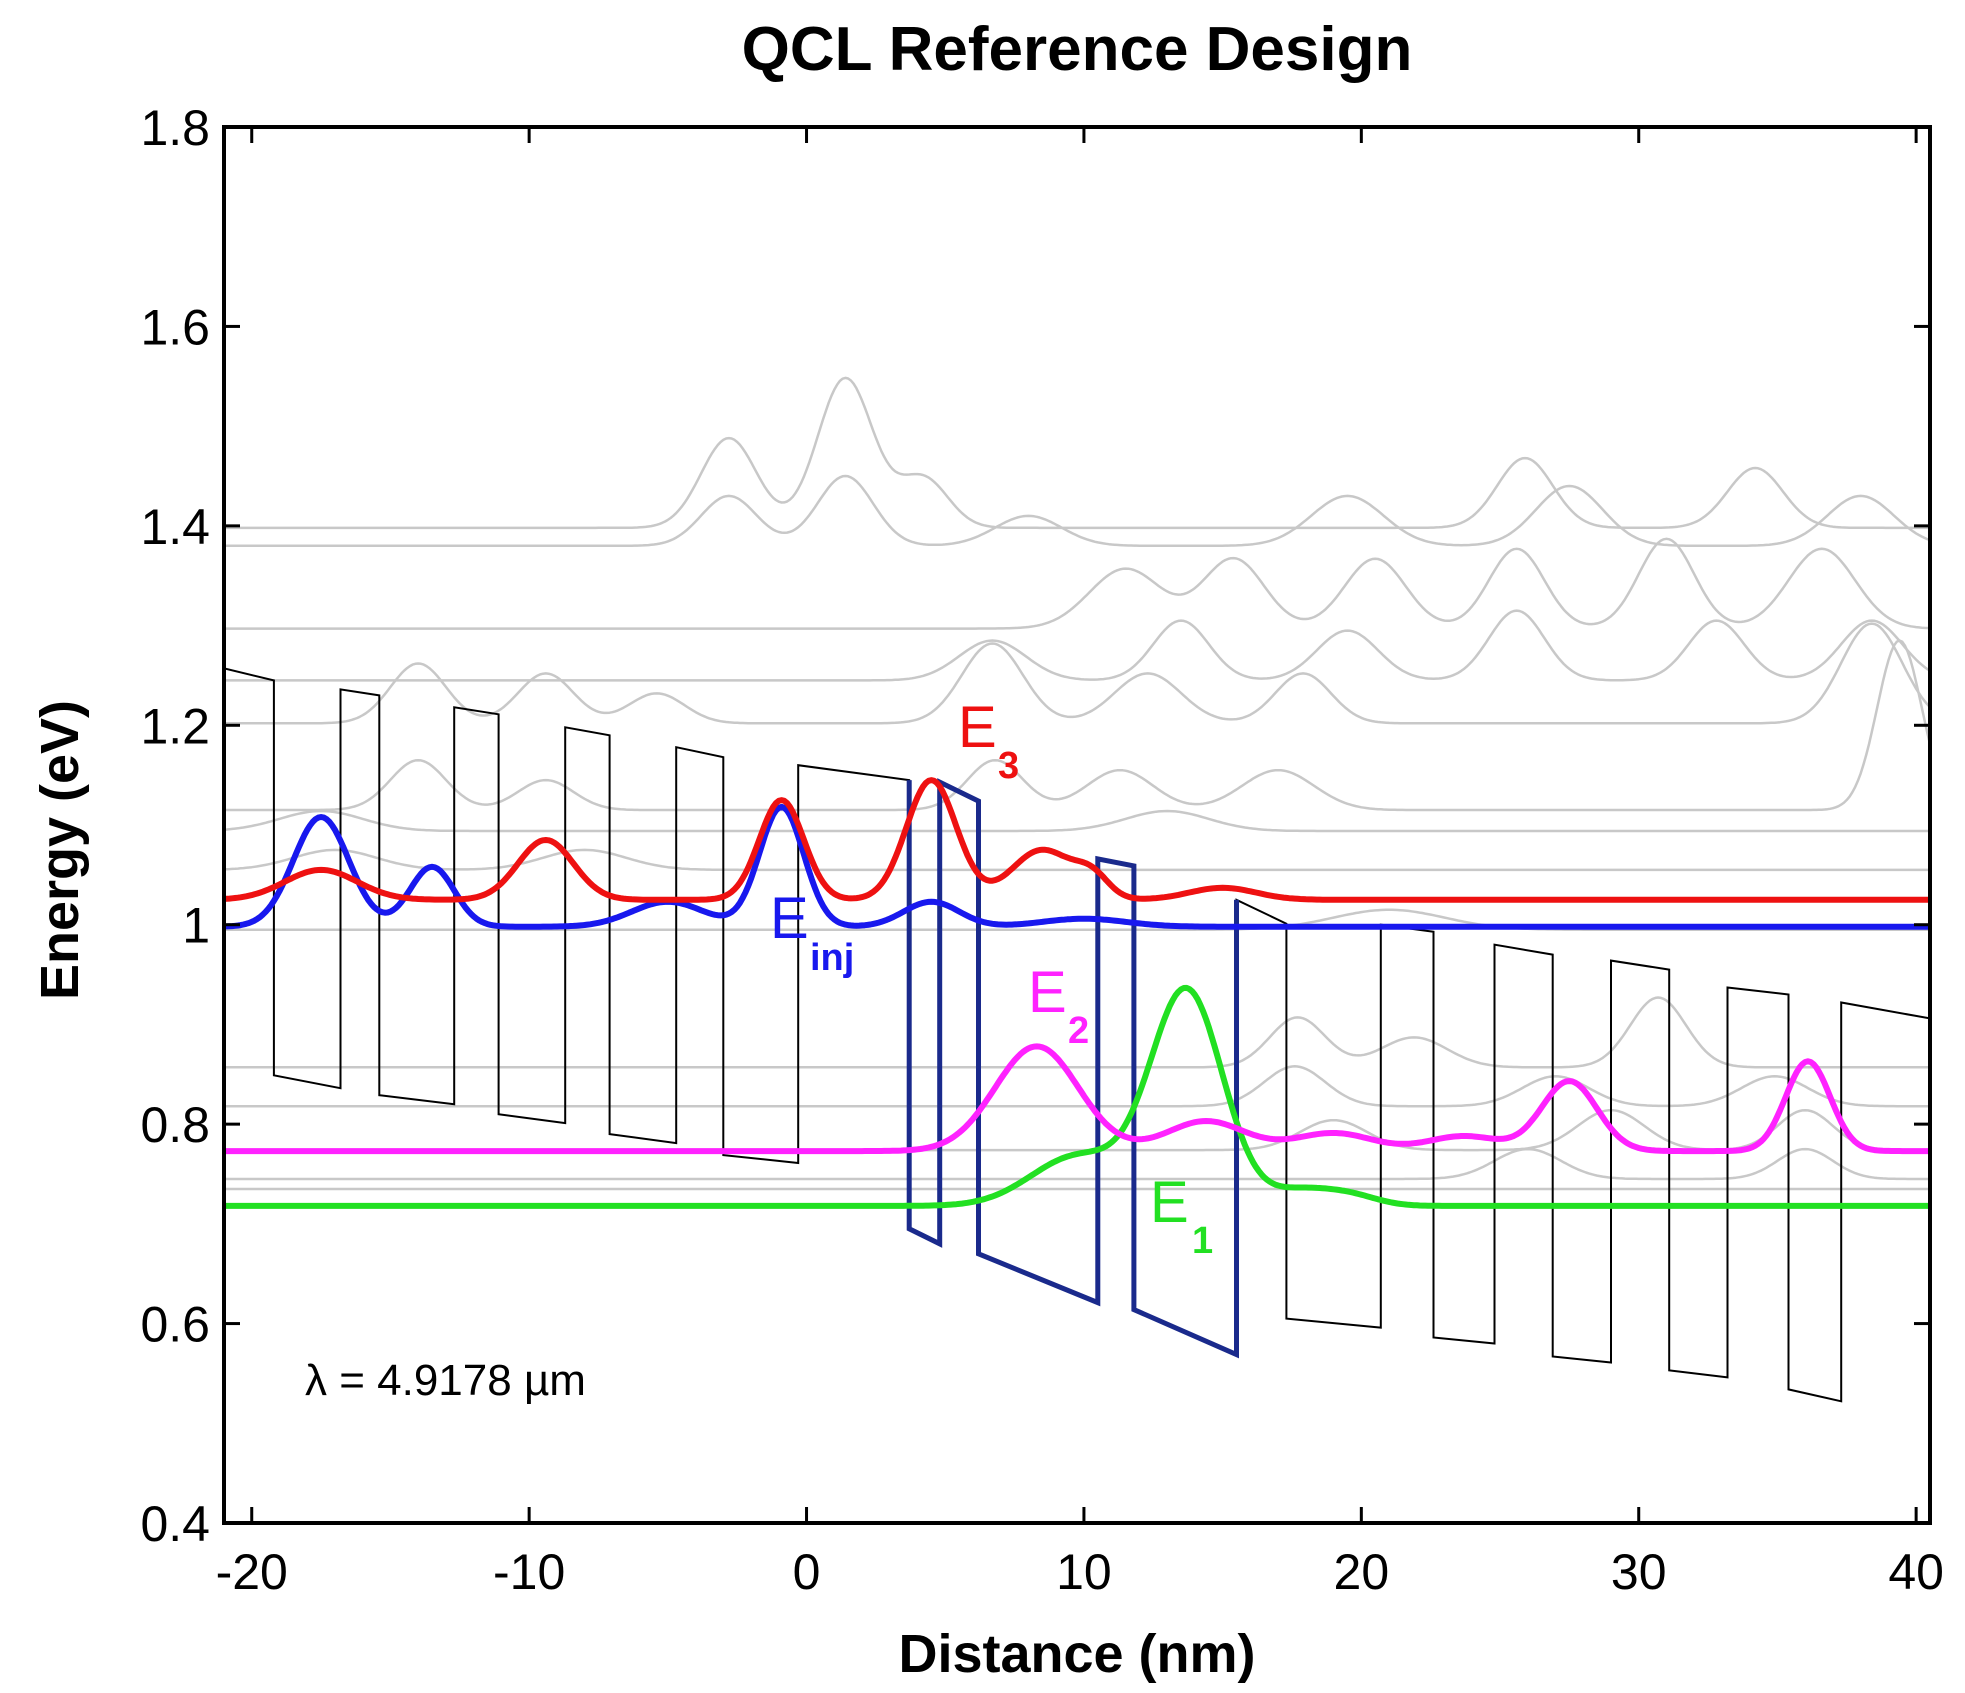 This screenshot has width=1965, height=1693. I want to click on x-tick-label: -20, so click(252, 1572).